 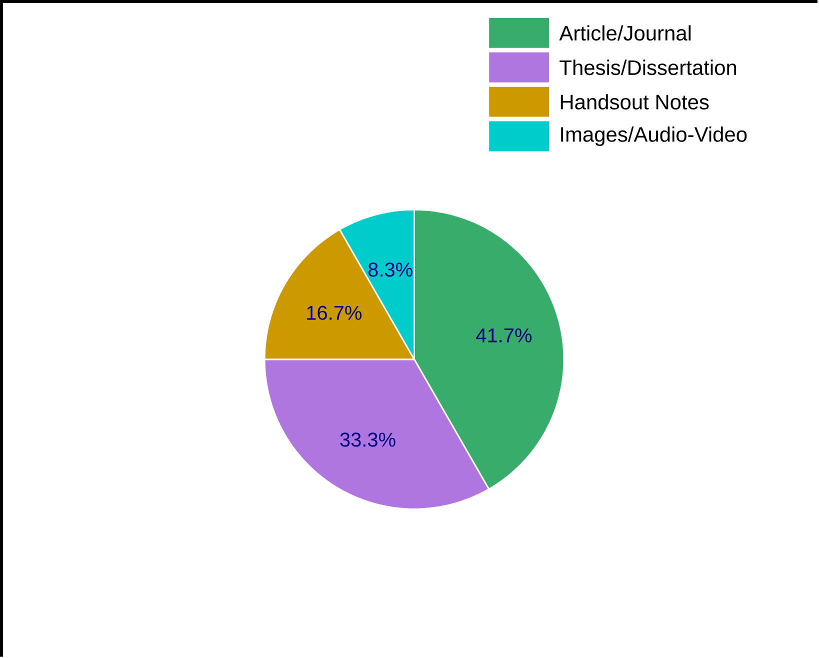 What do you see at coordinates (648, 67) in the screenshot?
I see `legend-label: Thesis/Dissertation` at bounding box center [648, 67].